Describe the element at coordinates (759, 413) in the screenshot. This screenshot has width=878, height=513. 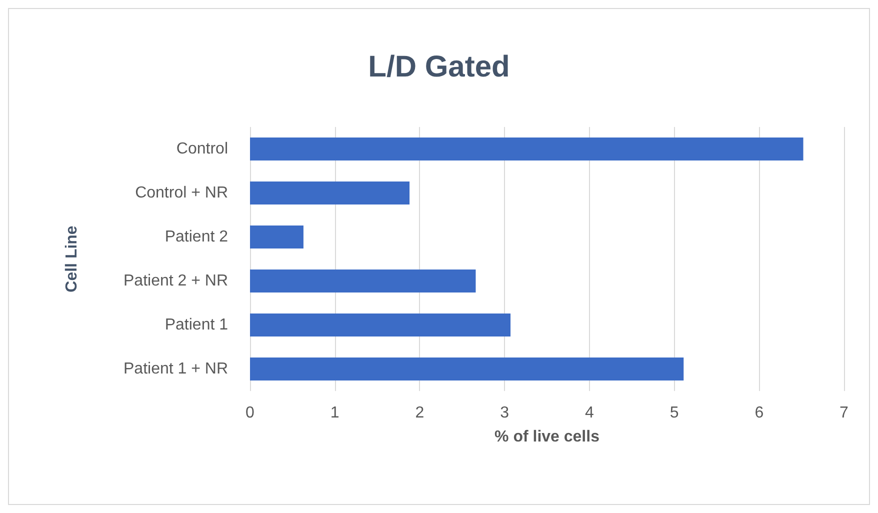
I see `x-tick-label: 6` at that location.